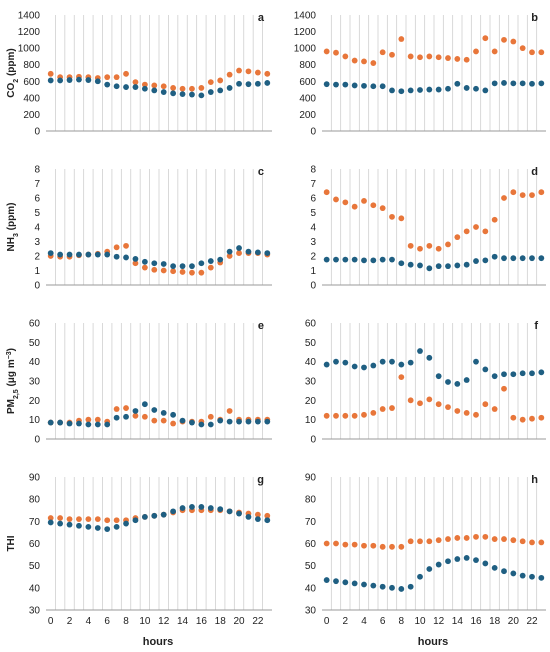 The image size is (550, 652). Describe the element at coordinates (305, 49) in the screenshot. I see `y-tick-label: 1000` at that location.